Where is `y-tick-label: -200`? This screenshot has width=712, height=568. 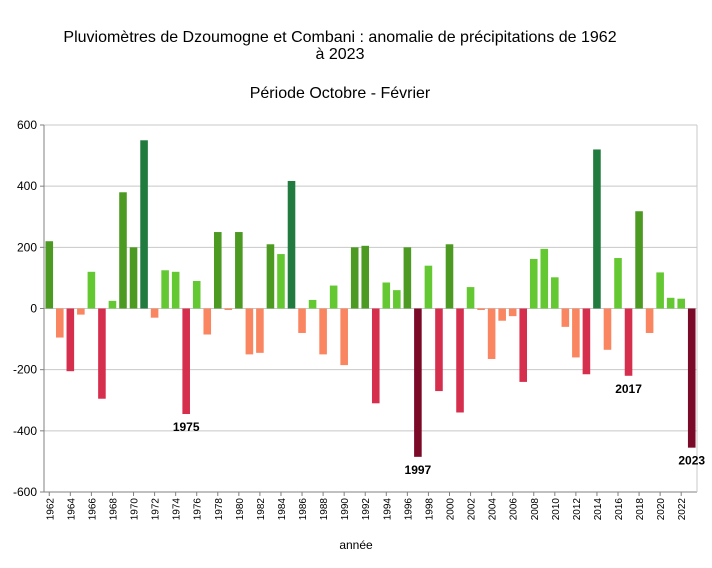
y-tick-label: -200 is located at coordinates (25, 370).